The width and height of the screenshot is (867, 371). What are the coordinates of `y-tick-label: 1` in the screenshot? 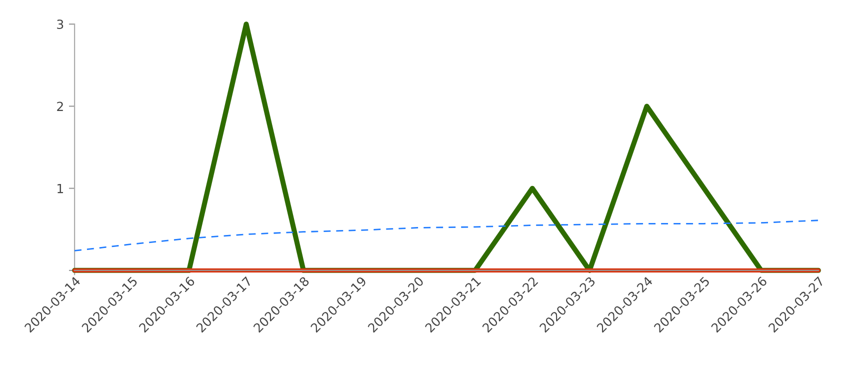 It's located at (60, 189).